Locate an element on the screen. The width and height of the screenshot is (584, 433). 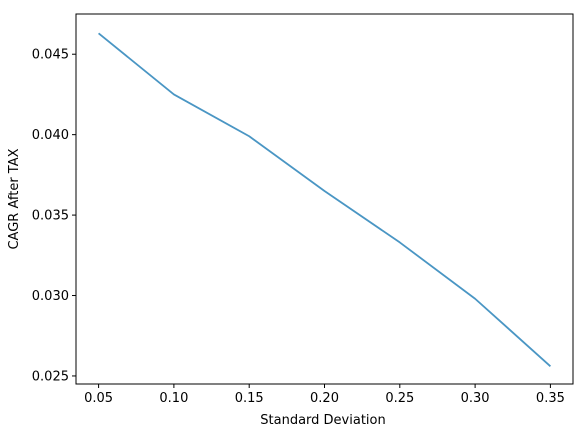
x-tick-label: 0.05 is located at coordinates (98, 398).